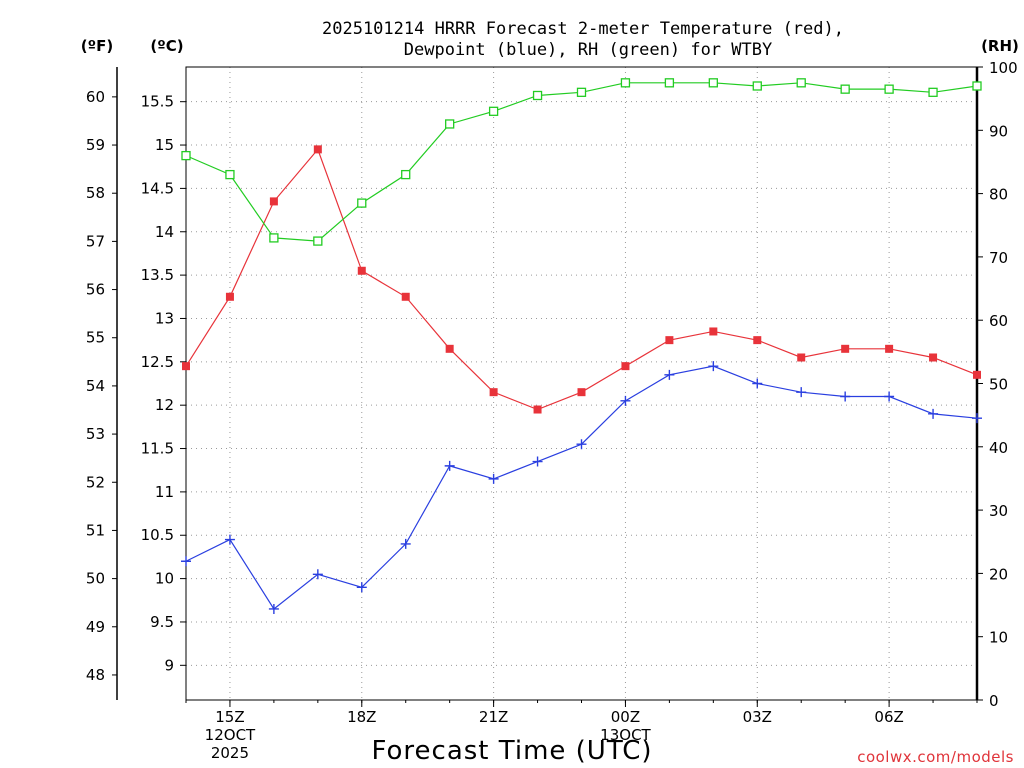  I want to click on celsius-tick-label: 10.5, so click(157, 535).